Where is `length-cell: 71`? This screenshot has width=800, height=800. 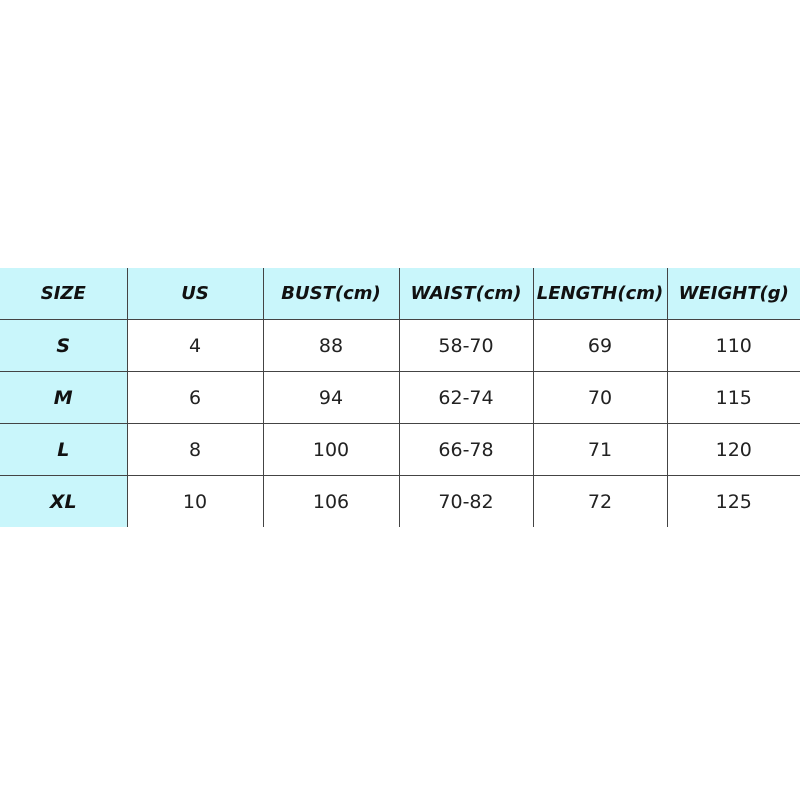 length-cell: 71 is located at coordinates (600, 449).